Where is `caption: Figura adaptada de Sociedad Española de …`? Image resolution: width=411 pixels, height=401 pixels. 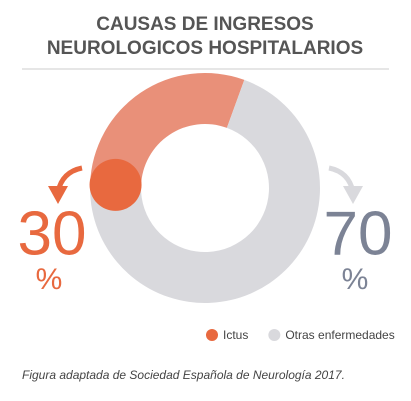
caption: Figura adaptada de Sociedad Española de … is located at coordinates (183, 375).